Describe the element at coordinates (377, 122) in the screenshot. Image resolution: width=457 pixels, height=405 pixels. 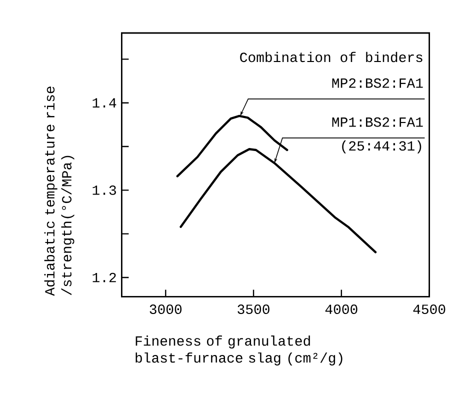
I see `annotation: MP1:BS2:FA1` at that location.